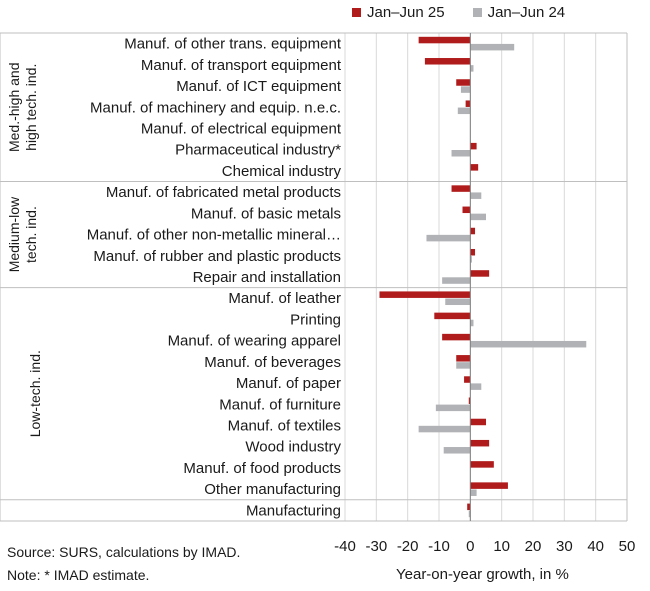 The width and height of the screenshot is (650, 591). Describe the element at coordinates (467, 379) in the screenshot. I see `bar-jan-jun-25-manuf-of-paper` at that location.